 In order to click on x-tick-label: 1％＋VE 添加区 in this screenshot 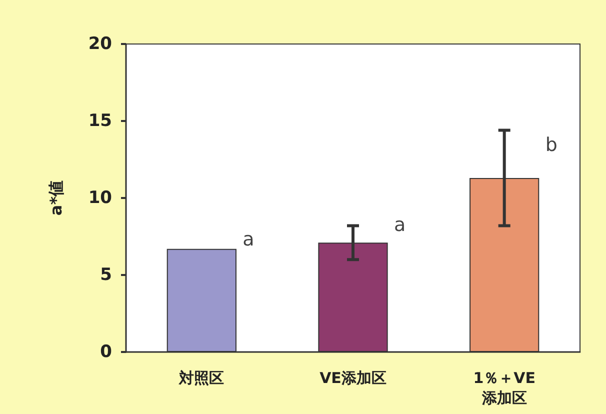, I will do `click(504, 388)`.